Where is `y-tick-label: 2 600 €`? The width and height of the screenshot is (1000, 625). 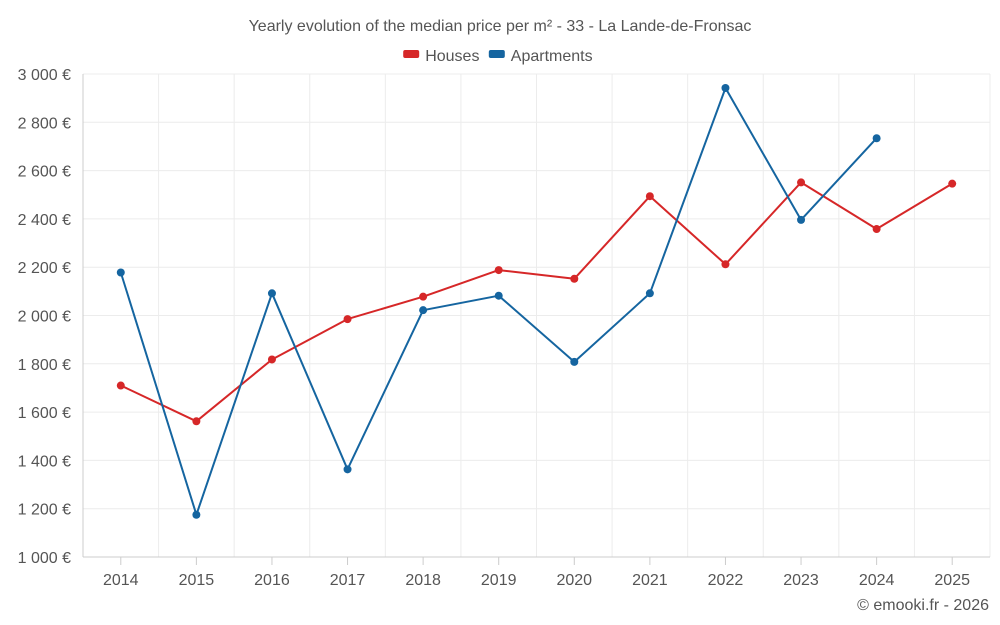
y-tick-label: 2 600 € is located at coordinates (44, 172).